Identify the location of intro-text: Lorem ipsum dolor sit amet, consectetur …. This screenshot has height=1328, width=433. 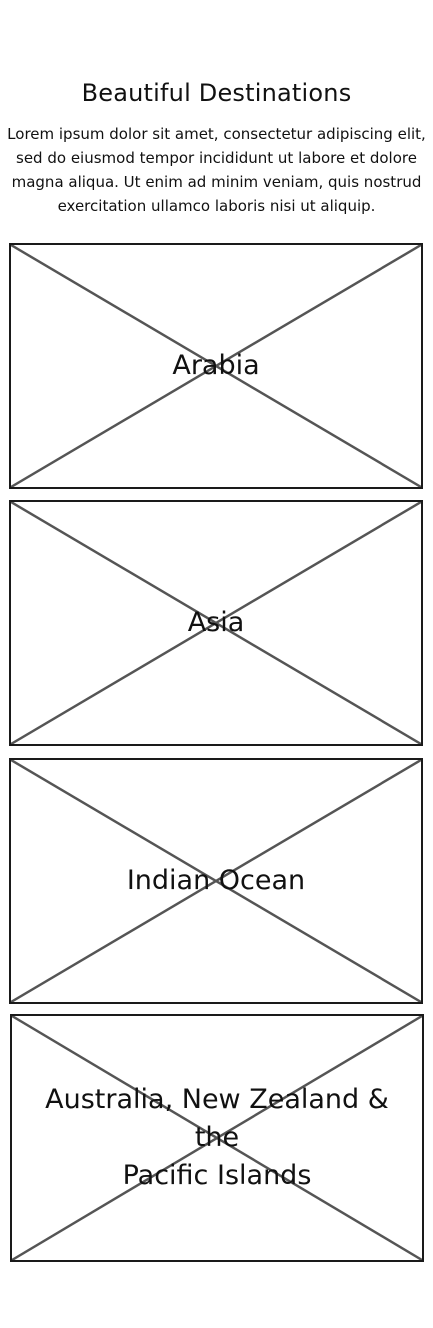
(216, 170).